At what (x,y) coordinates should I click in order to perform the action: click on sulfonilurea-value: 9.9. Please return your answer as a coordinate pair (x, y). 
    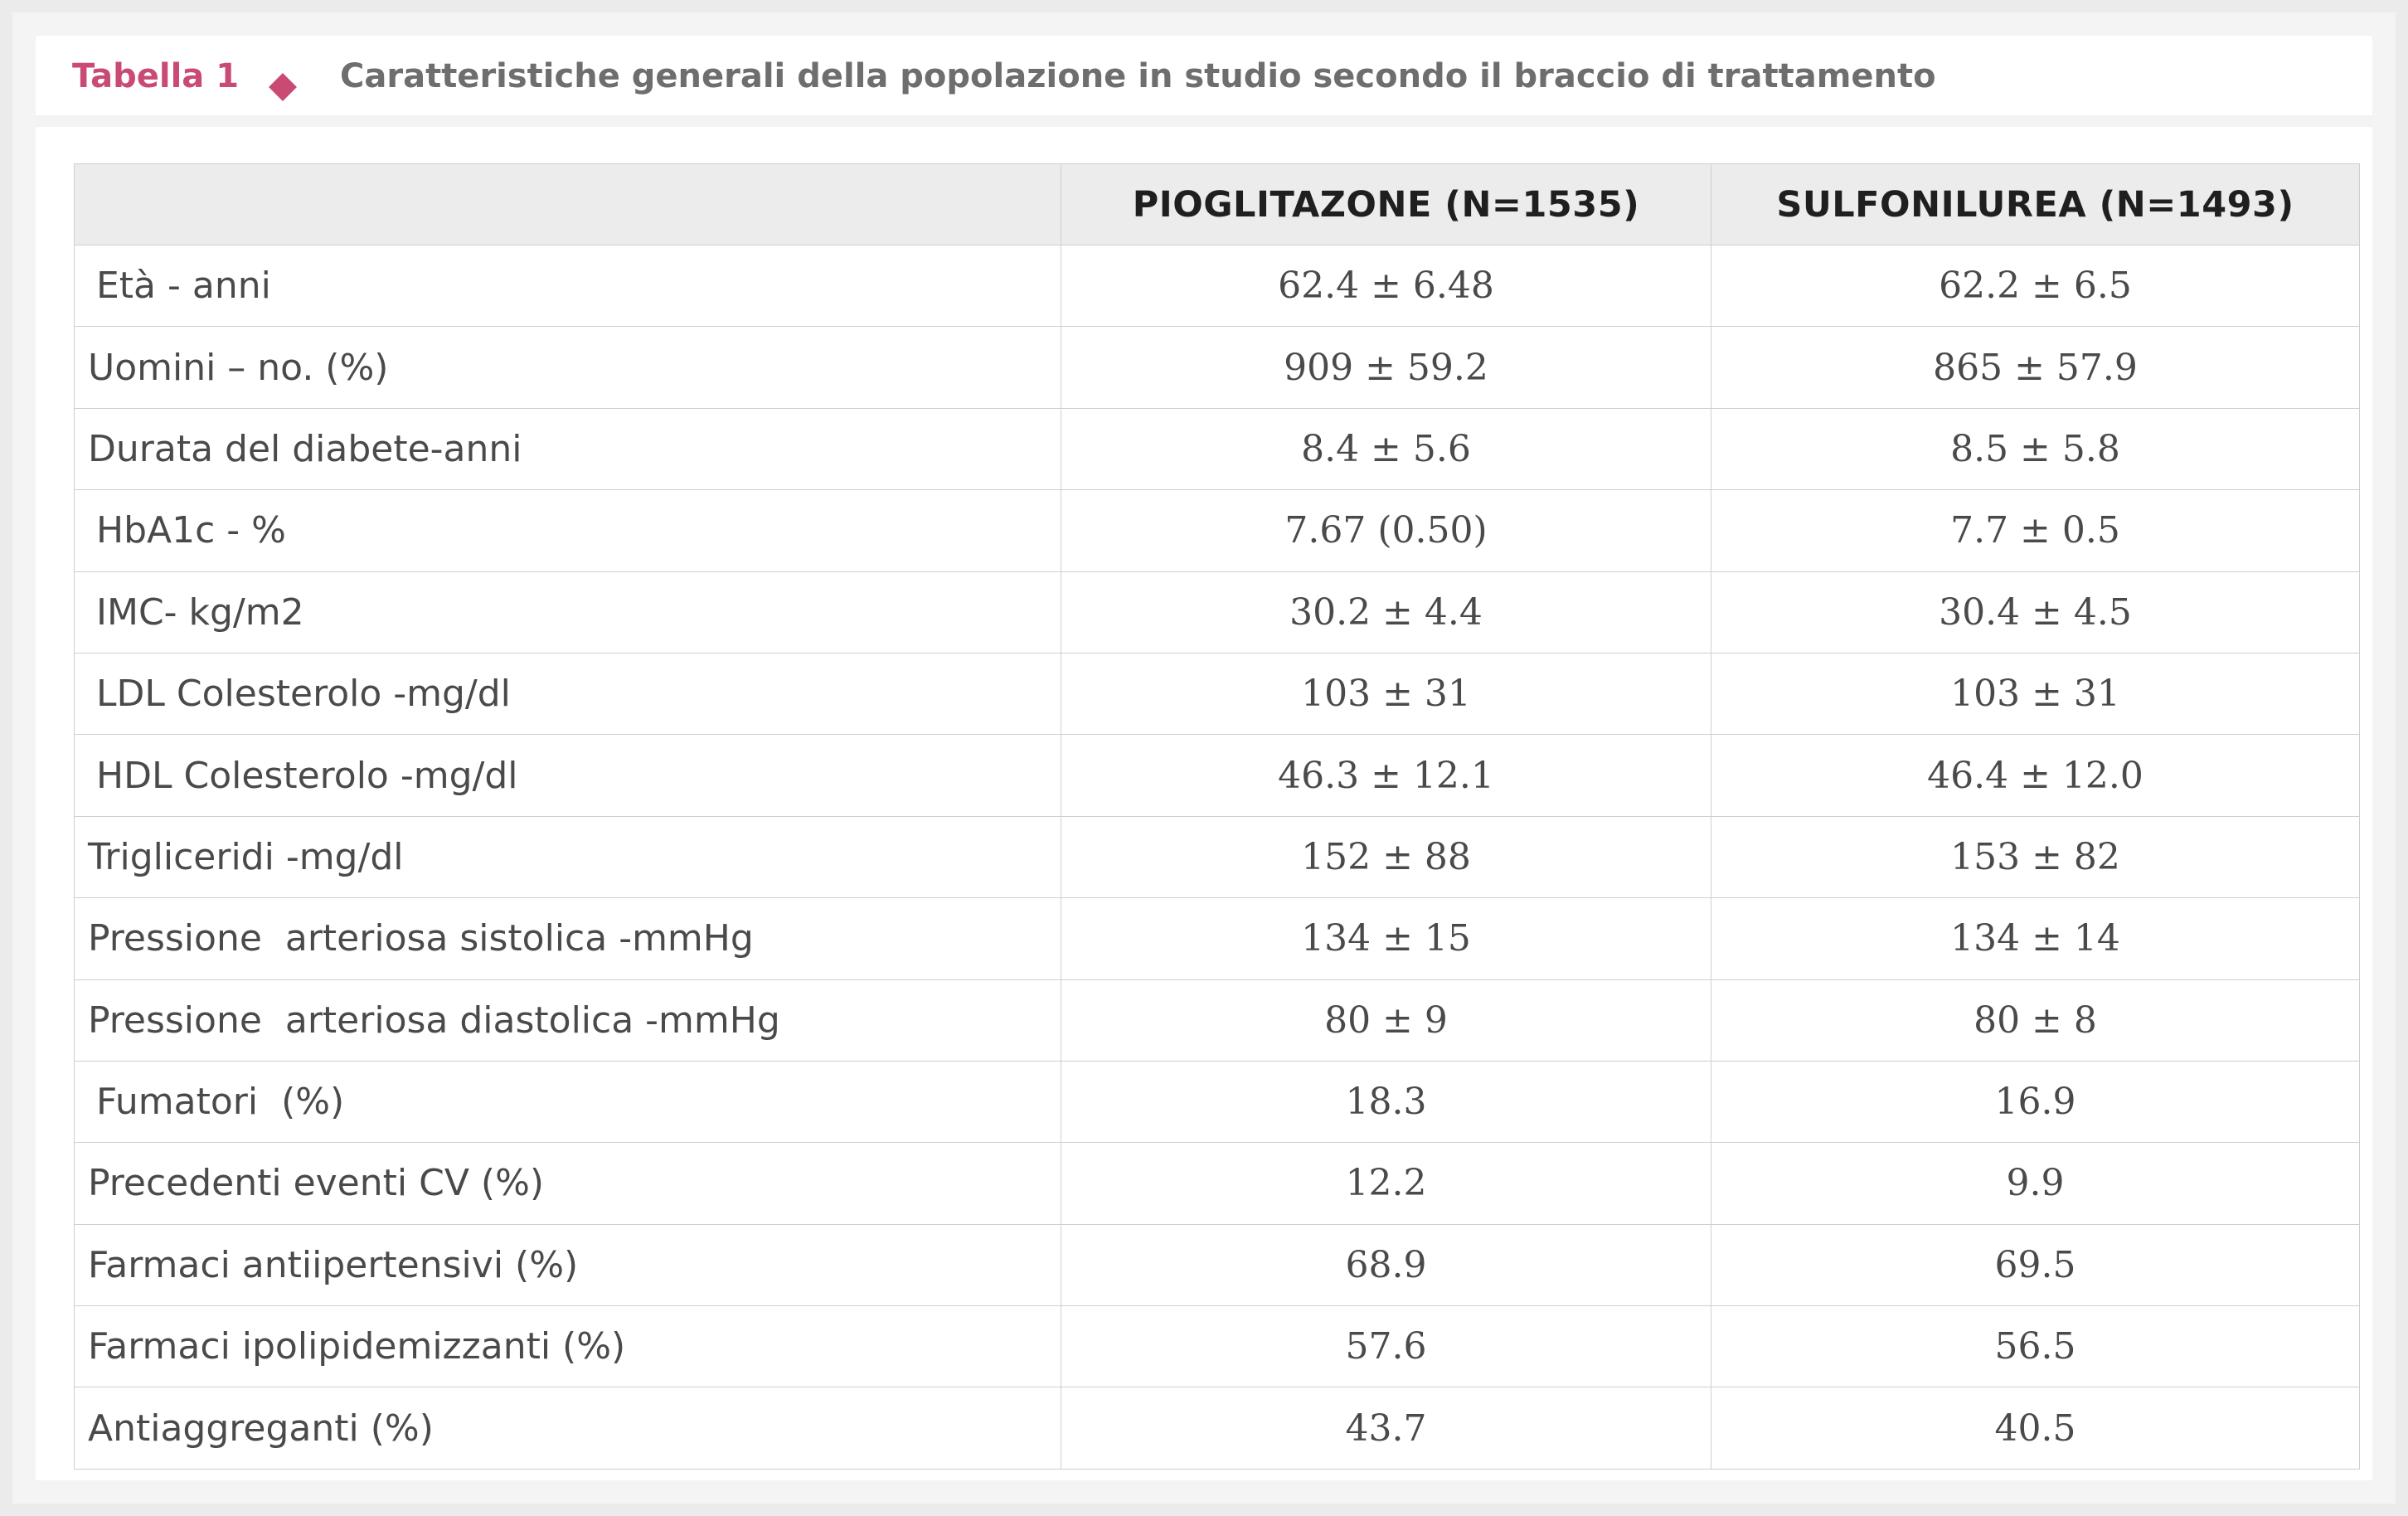
    Looking at the image, I should click on (2035, 1183).